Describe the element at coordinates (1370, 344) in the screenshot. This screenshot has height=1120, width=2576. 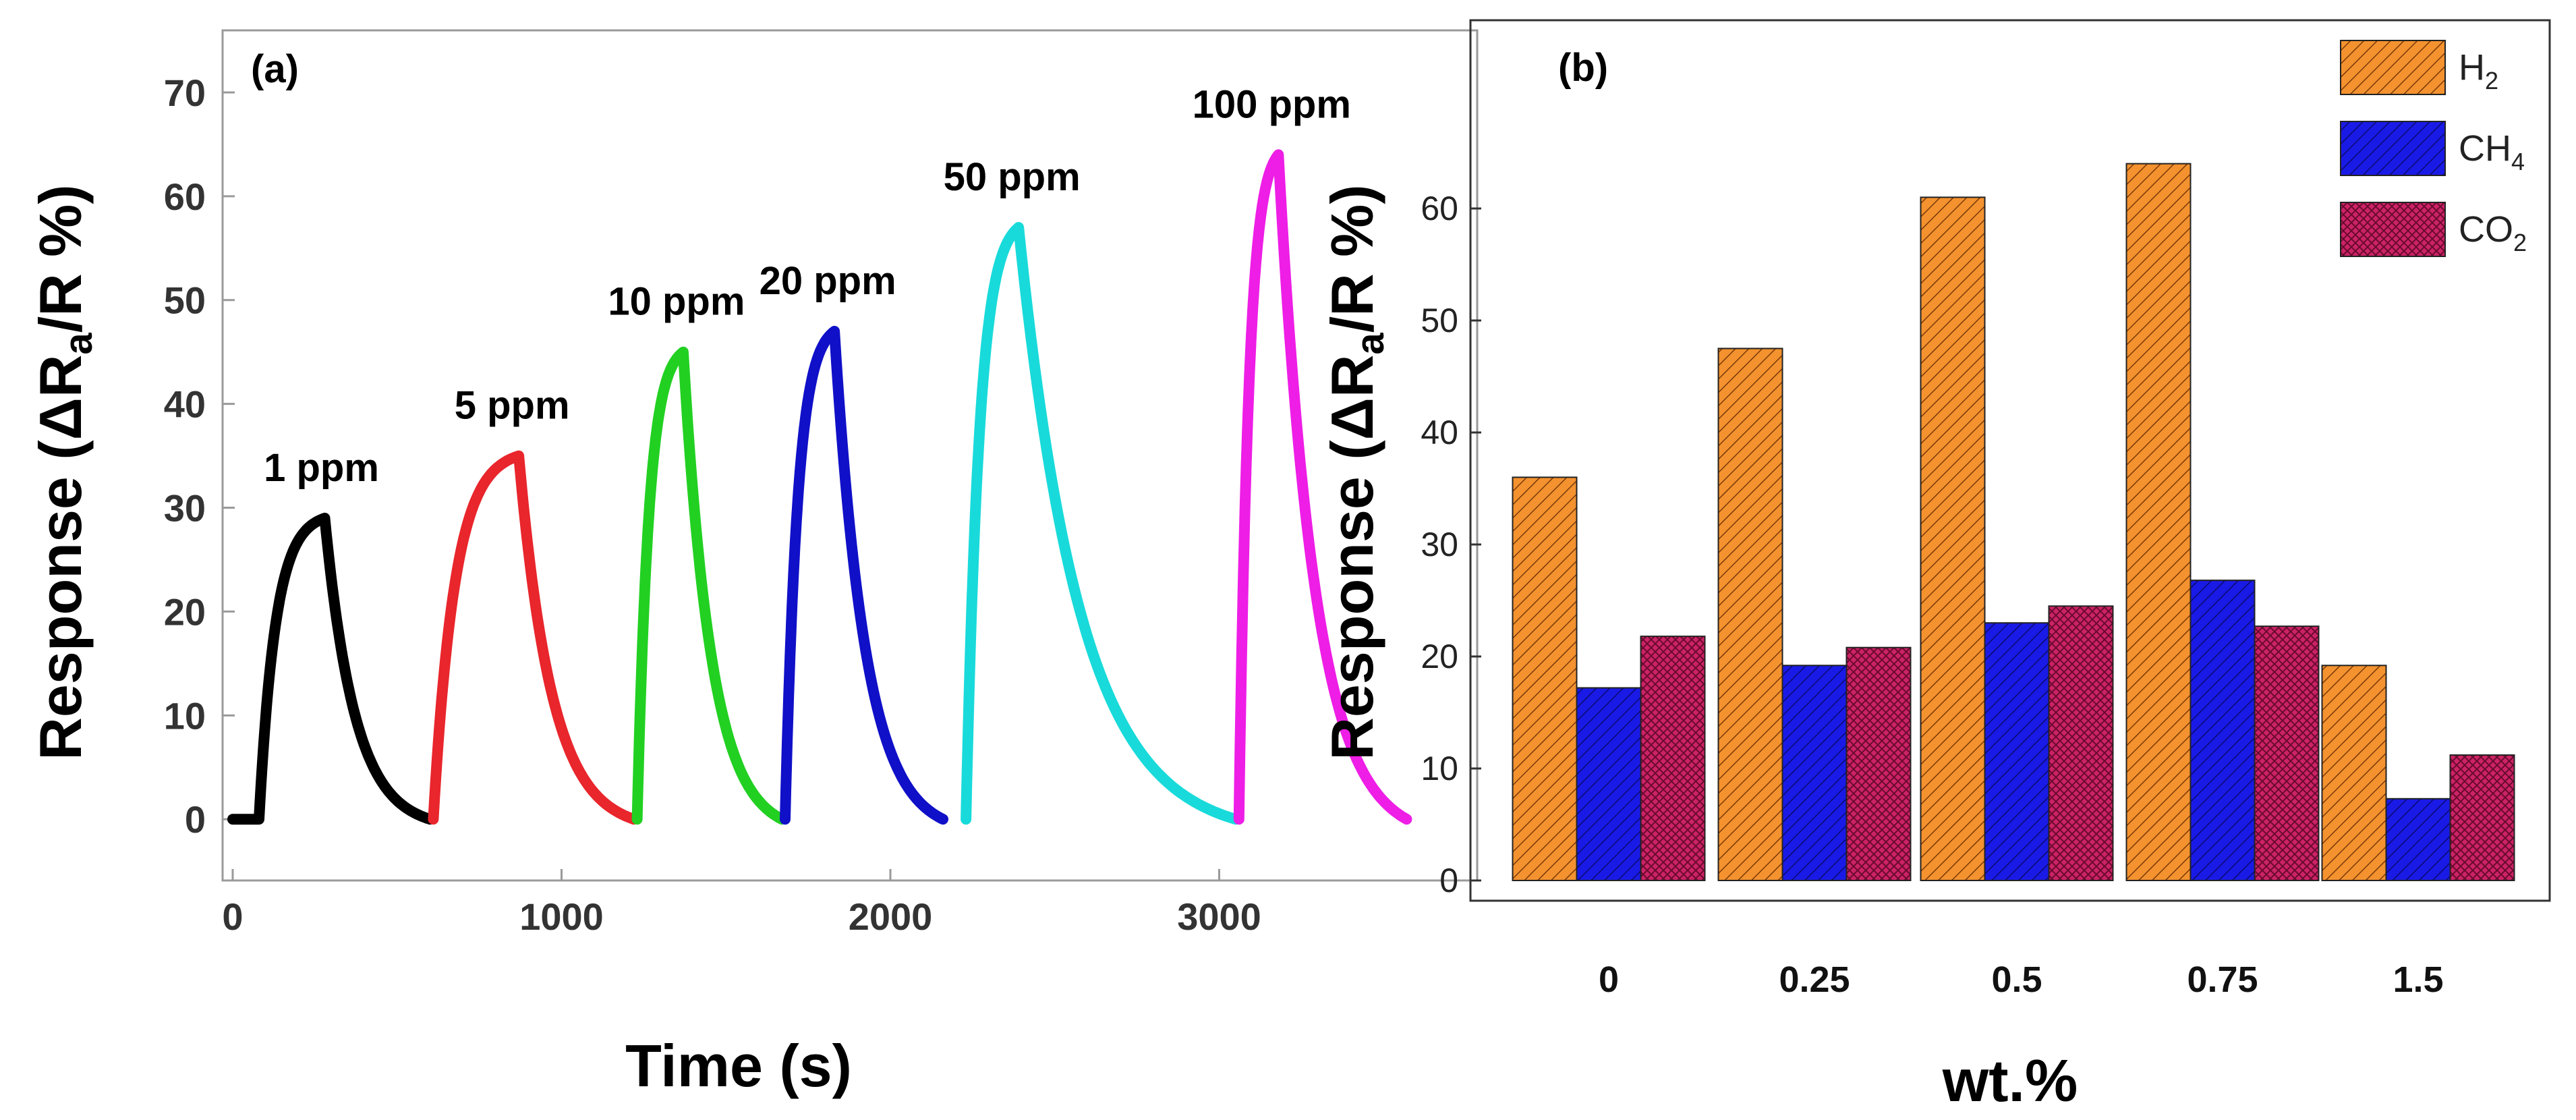
I see `panel-b-y-title-sub: a` at that location.